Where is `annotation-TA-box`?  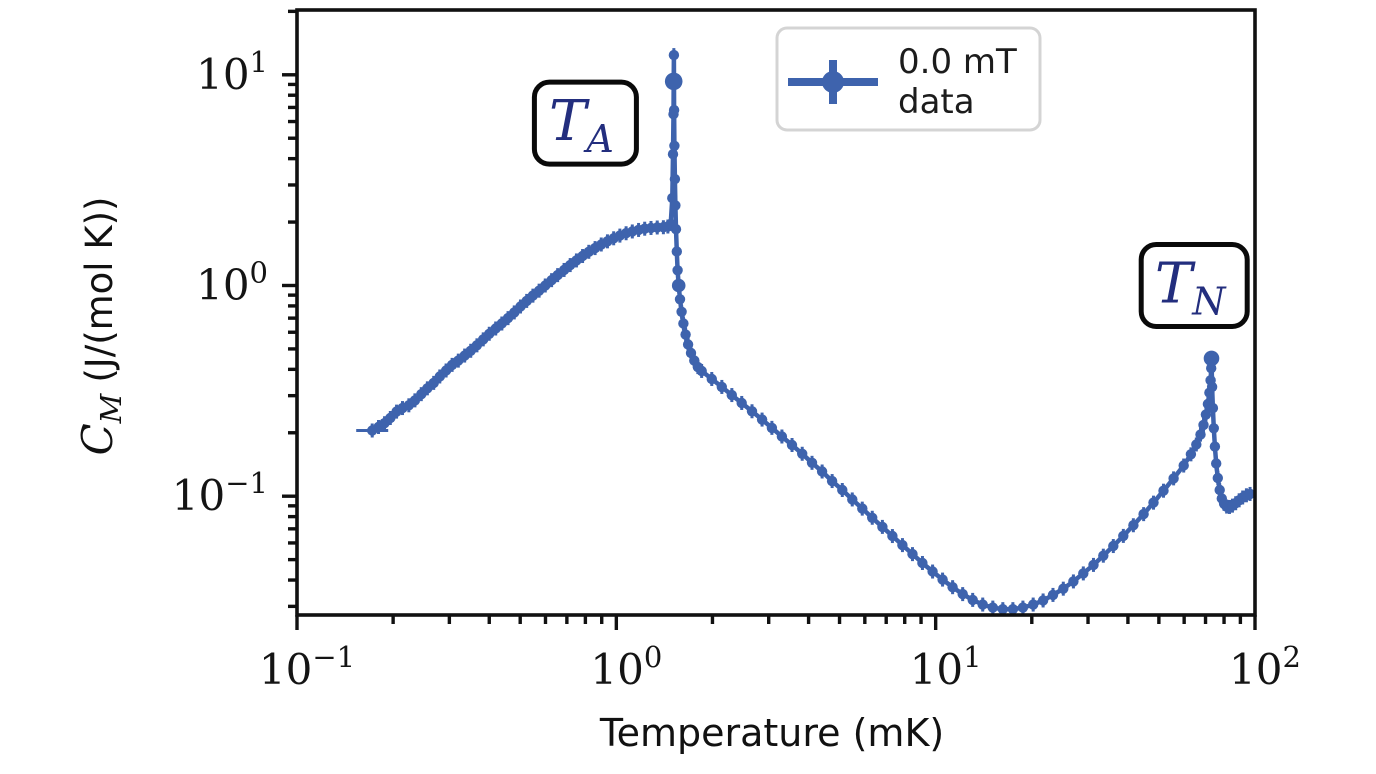 annotation-TA-box is located at coordinates (585, 123).